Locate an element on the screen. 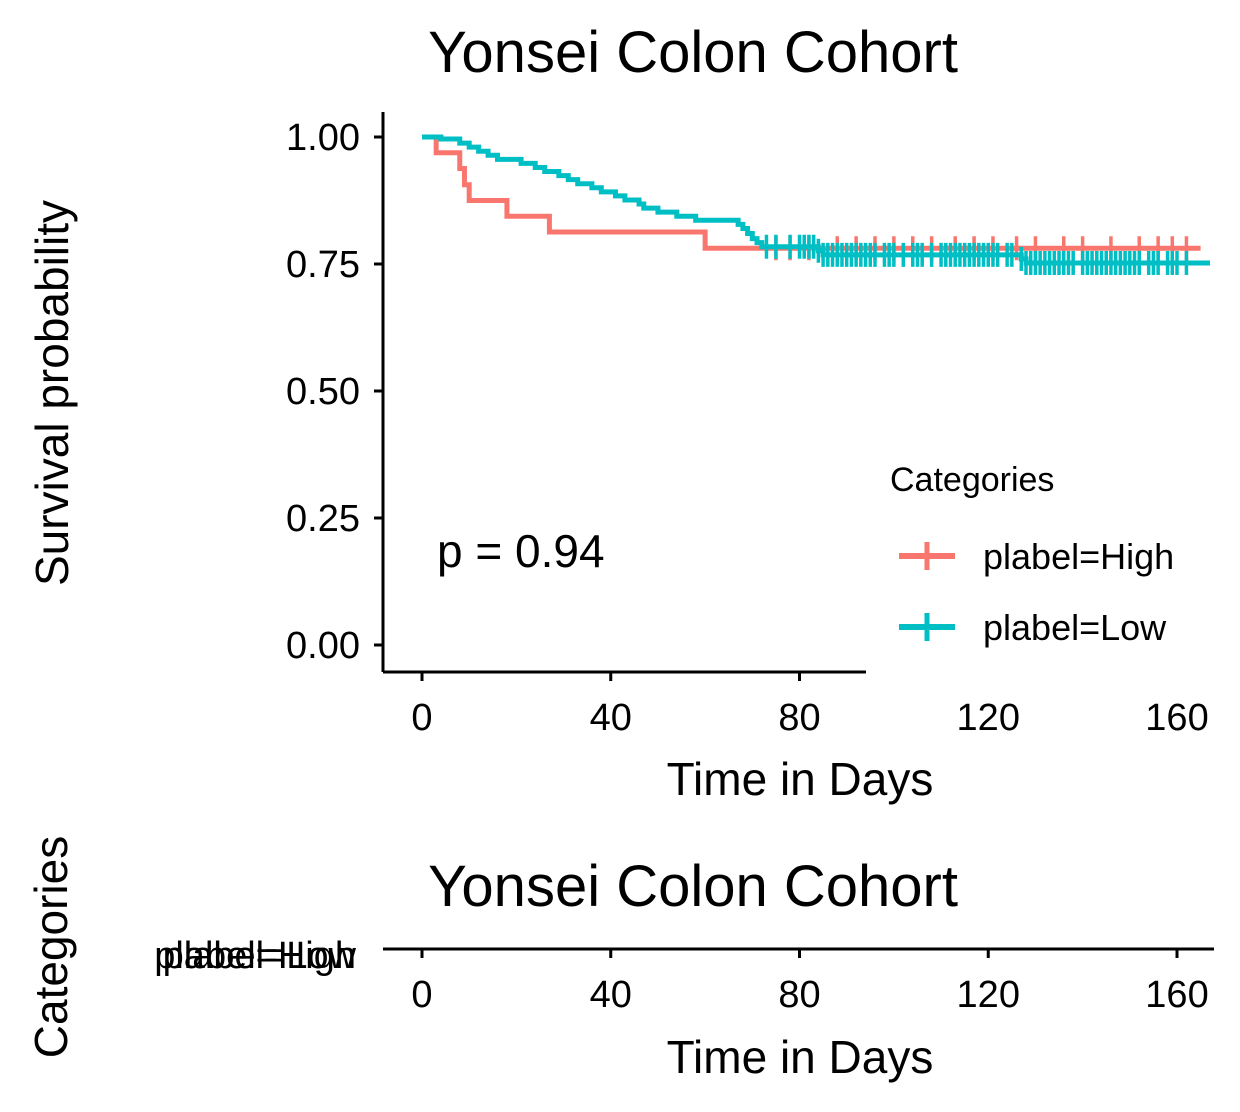  y-tick-label: 0.75 is located at coordinates (323, 265).